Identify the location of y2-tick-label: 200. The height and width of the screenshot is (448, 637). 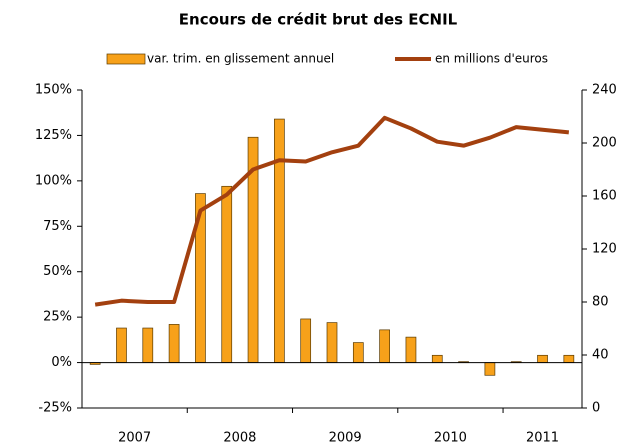
(604, 143).